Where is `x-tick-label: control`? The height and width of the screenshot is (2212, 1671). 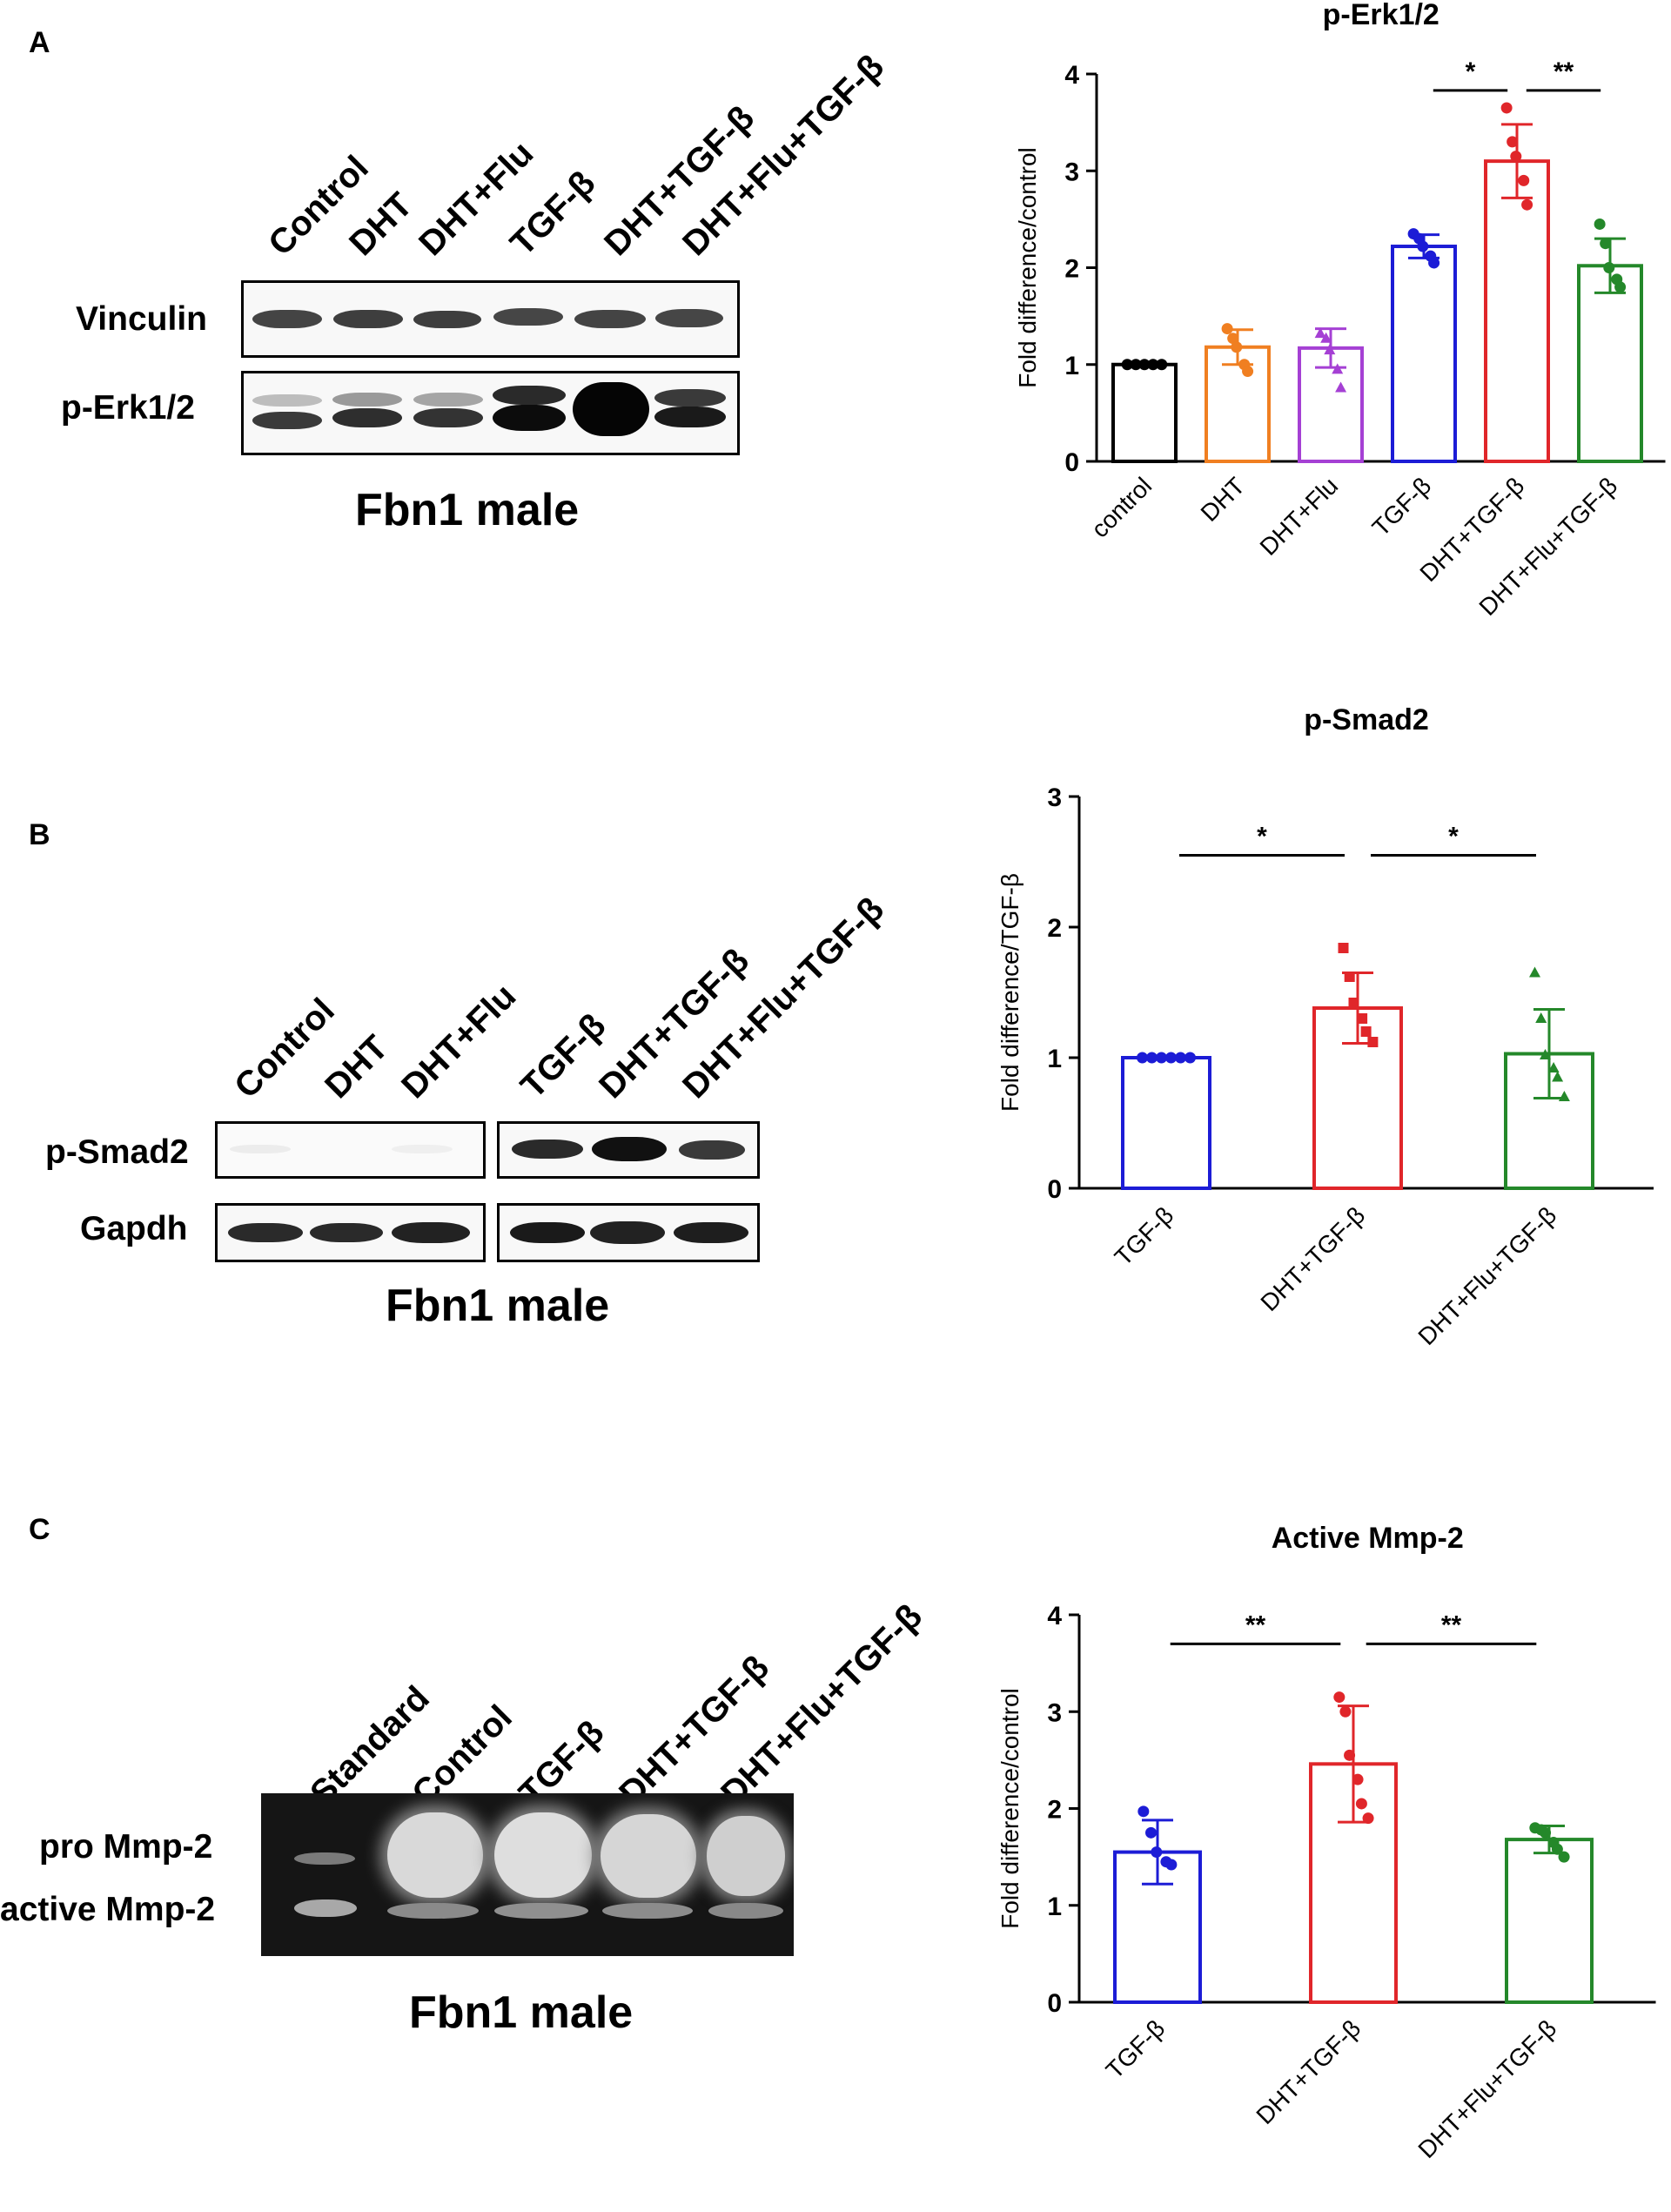
x-tick-label: control is located at coordinates (1121, 507).